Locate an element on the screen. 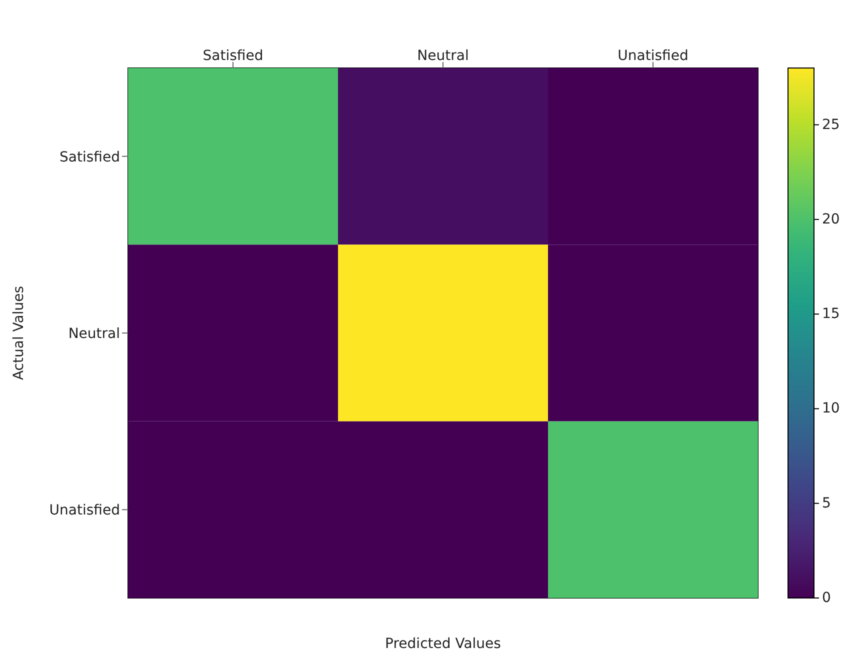 The image size is (847, 669). y-tick-label: Satisfied is located at coordinates (90, 157).